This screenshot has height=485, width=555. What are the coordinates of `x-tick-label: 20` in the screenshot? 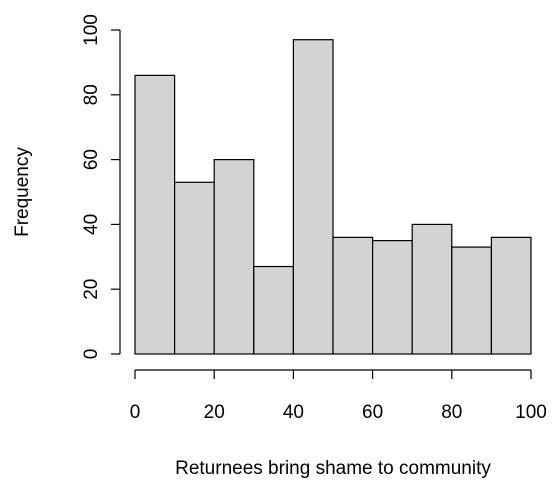 It's located at (214, 412).